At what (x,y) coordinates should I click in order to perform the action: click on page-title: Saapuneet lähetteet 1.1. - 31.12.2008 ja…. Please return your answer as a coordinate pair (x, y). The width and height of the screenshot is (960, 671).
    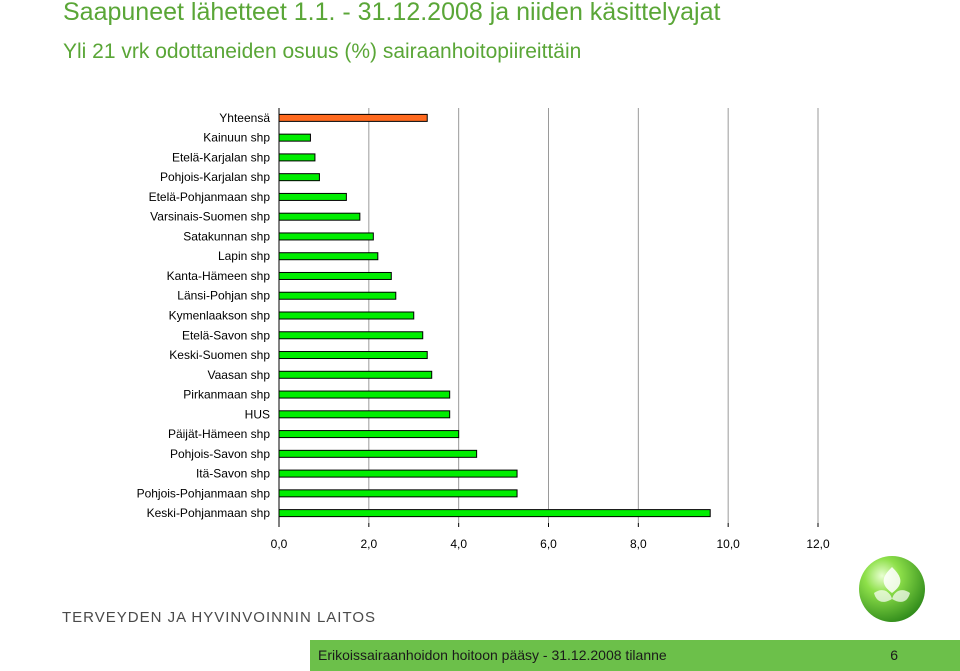
    Looking at the image, I should click on (392, 13).